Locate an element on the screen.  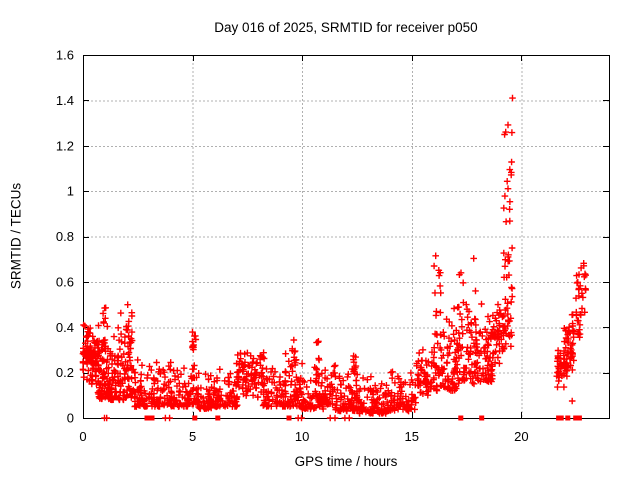
x-axis-label: GPS time / hours is located at coordinates (346, 461).